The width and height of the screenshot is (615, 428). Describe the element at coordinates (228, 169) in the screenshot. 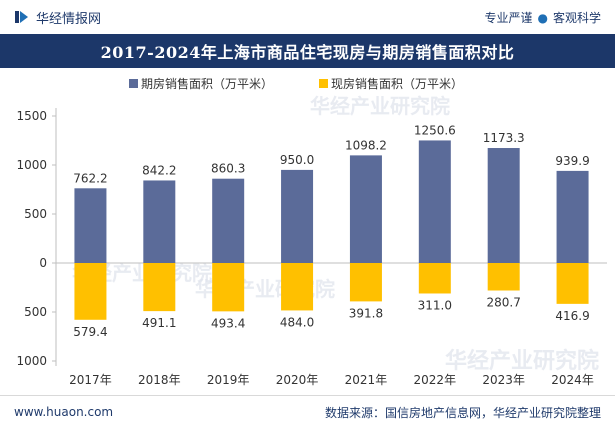

I see `value-label-series1: 860.3` at that location.